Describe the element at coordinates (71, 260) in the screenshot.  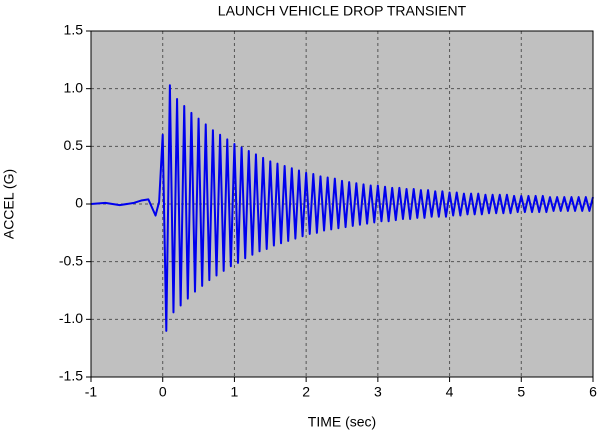
I see `y-tick-label: -0.5` at that location.